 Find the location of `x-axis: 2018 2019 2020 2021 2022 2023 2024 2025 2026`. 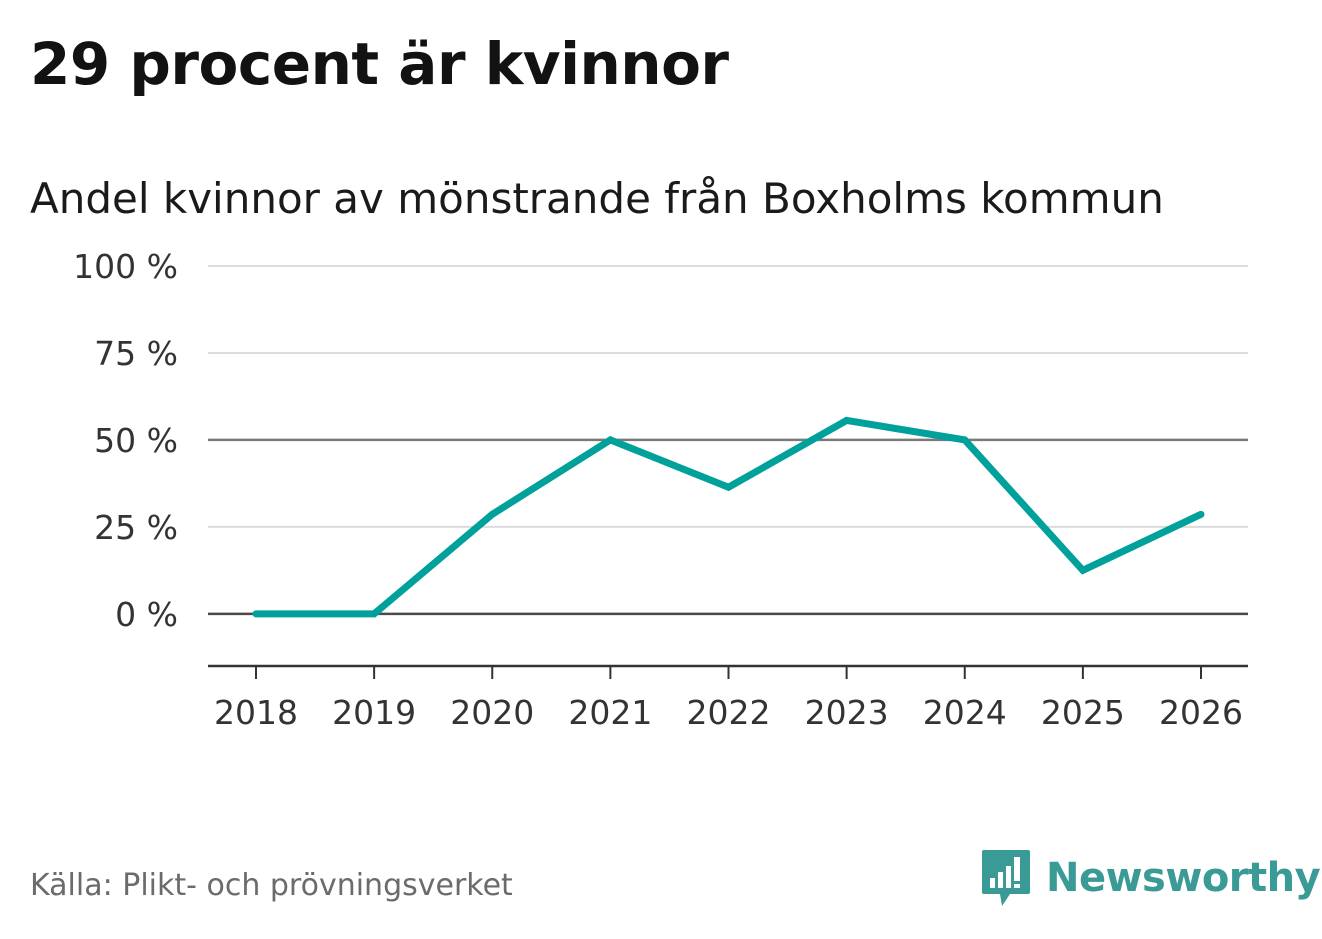

x-axis: 2018 2019 2020 2021 2022 2023 2024 2025 2026 is located at coordinates (728, 698).